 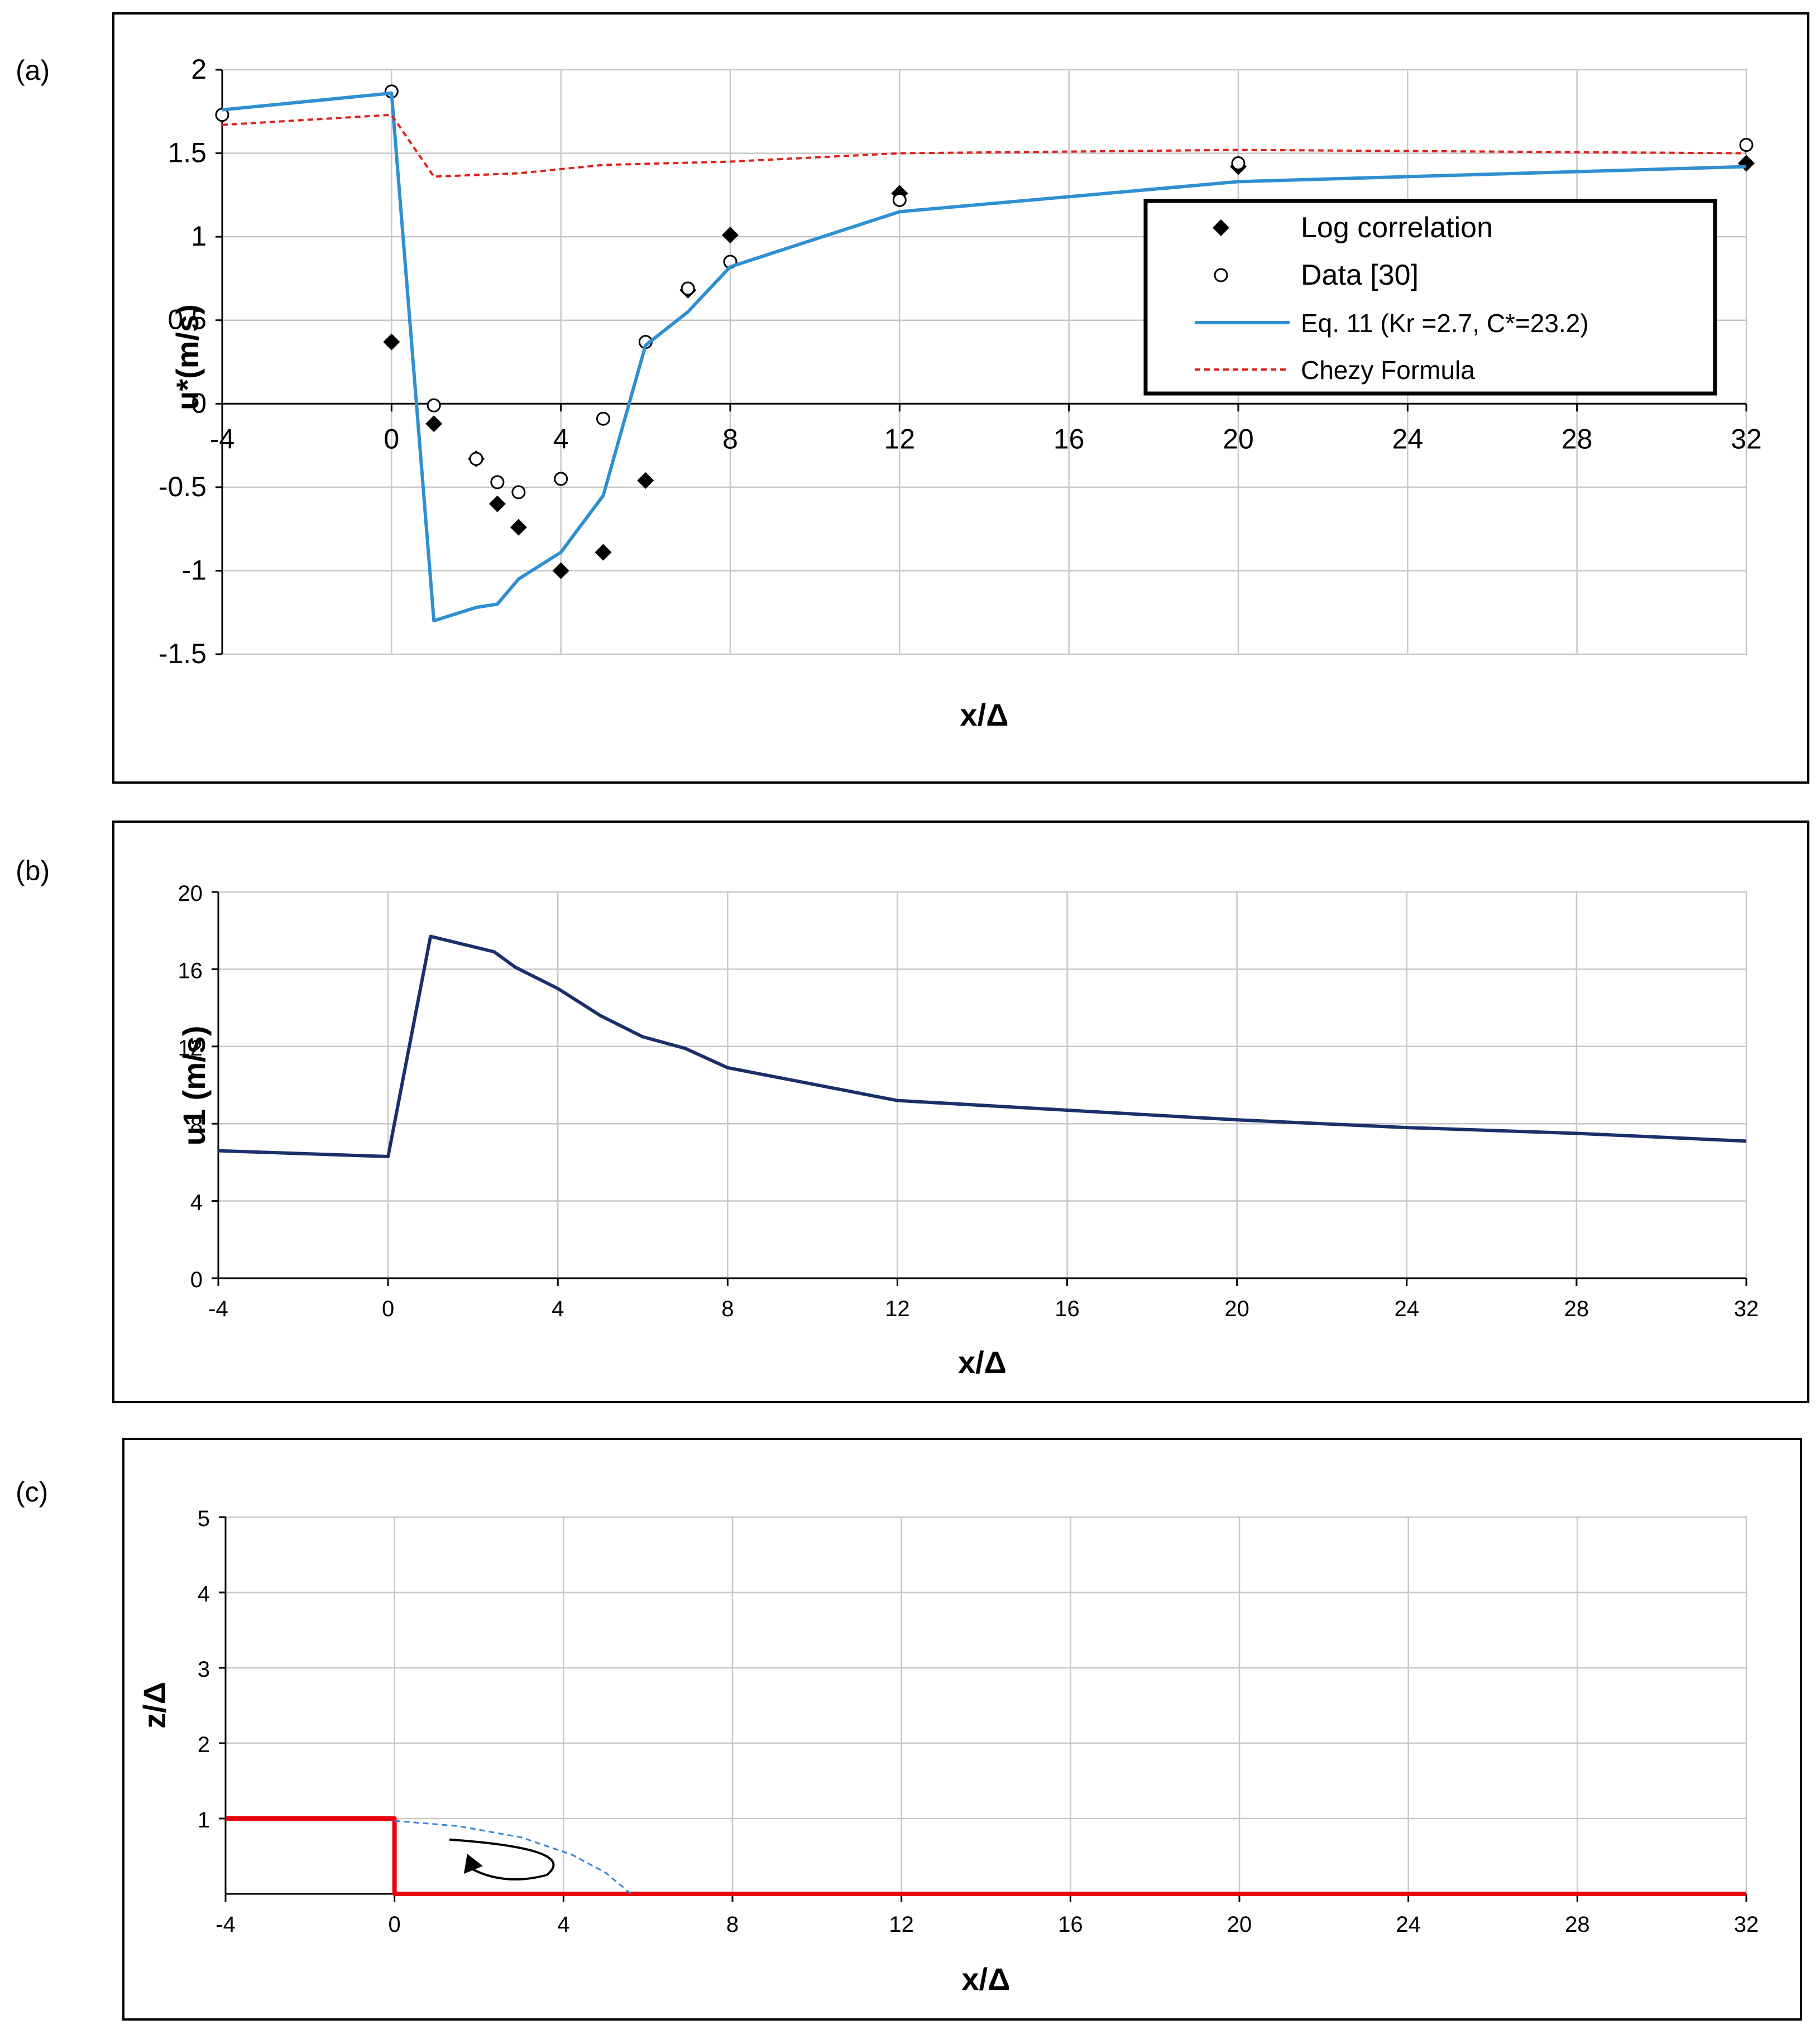 I want to click on y-tick-label: -1.5, so click(x=183, y=653).